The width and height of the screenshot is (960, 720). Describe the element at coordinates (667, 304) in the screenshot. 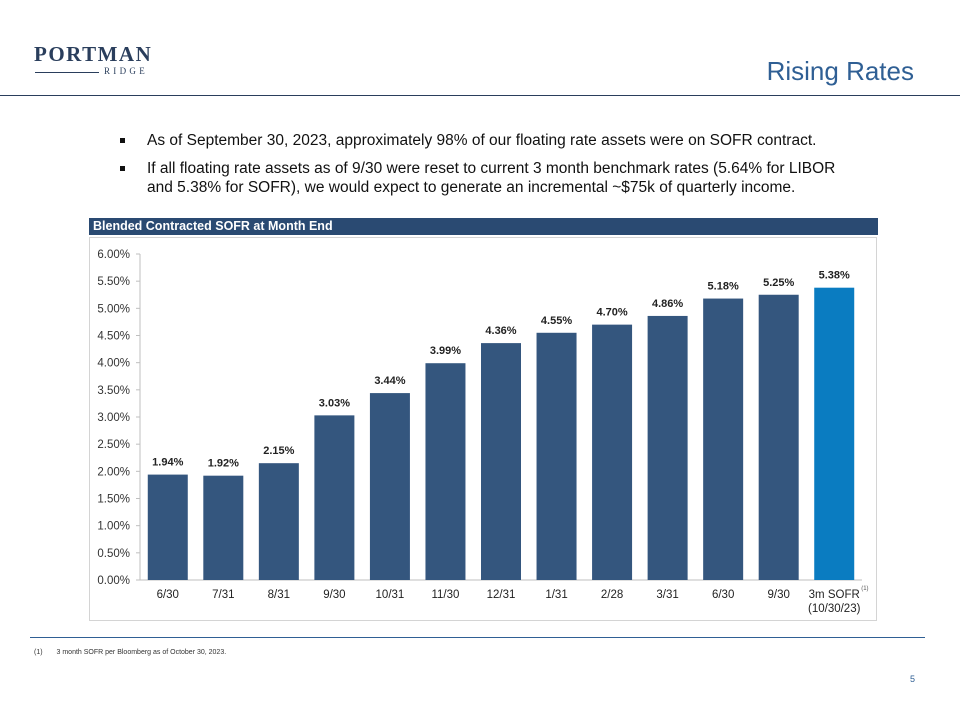

I see `bar-value-label: 4.86%` at that location.